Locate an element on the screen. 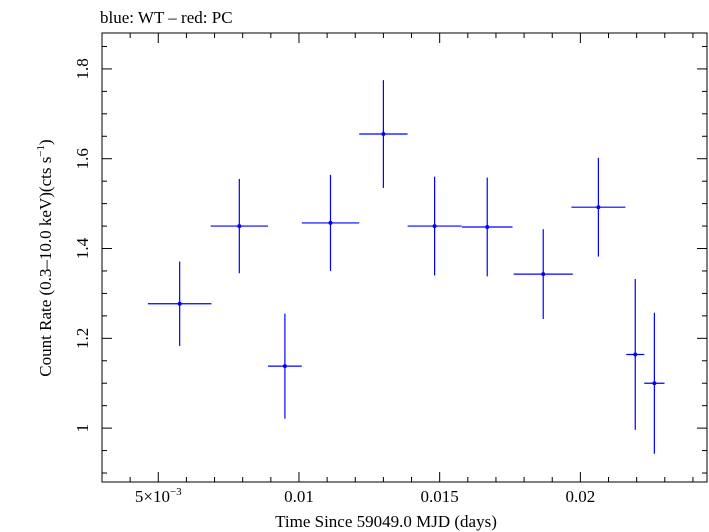  y-axis-label: Count Rate (0.3–10.0 keV)(cts s−1) is located at coordinates (45, 257).